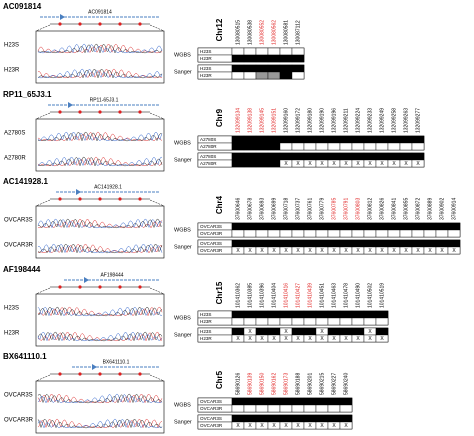 The image size is (474, 436). Describe the element at coordinates (394, 120) in the screenshot. I see `position-label: 132099258` at that location.